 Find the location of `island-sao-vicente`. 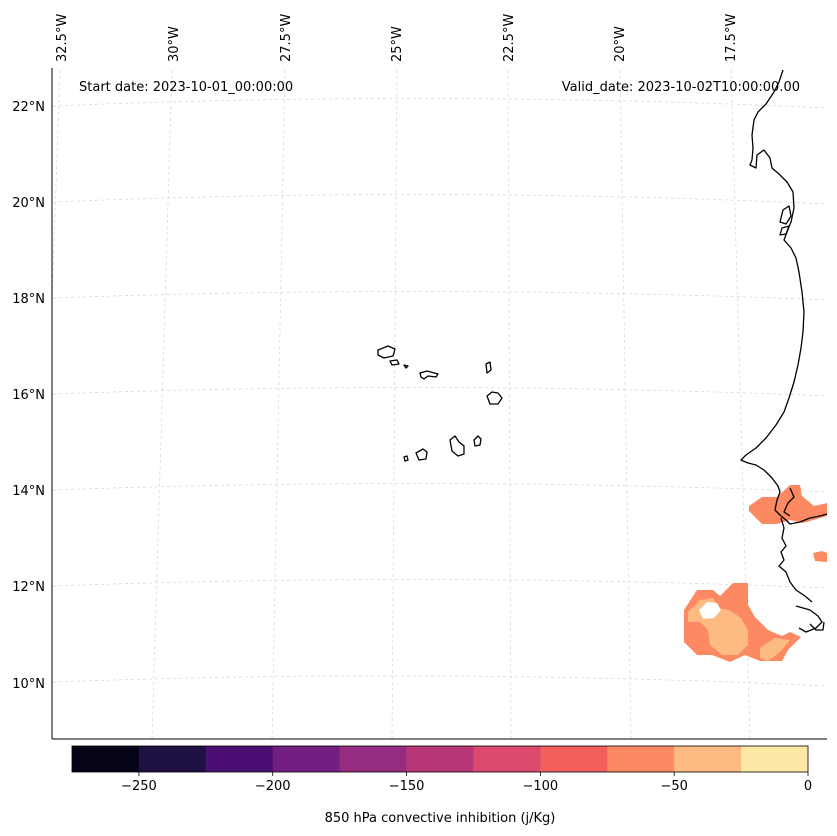

island-sao-vicente is located at coordinates (394, 362).